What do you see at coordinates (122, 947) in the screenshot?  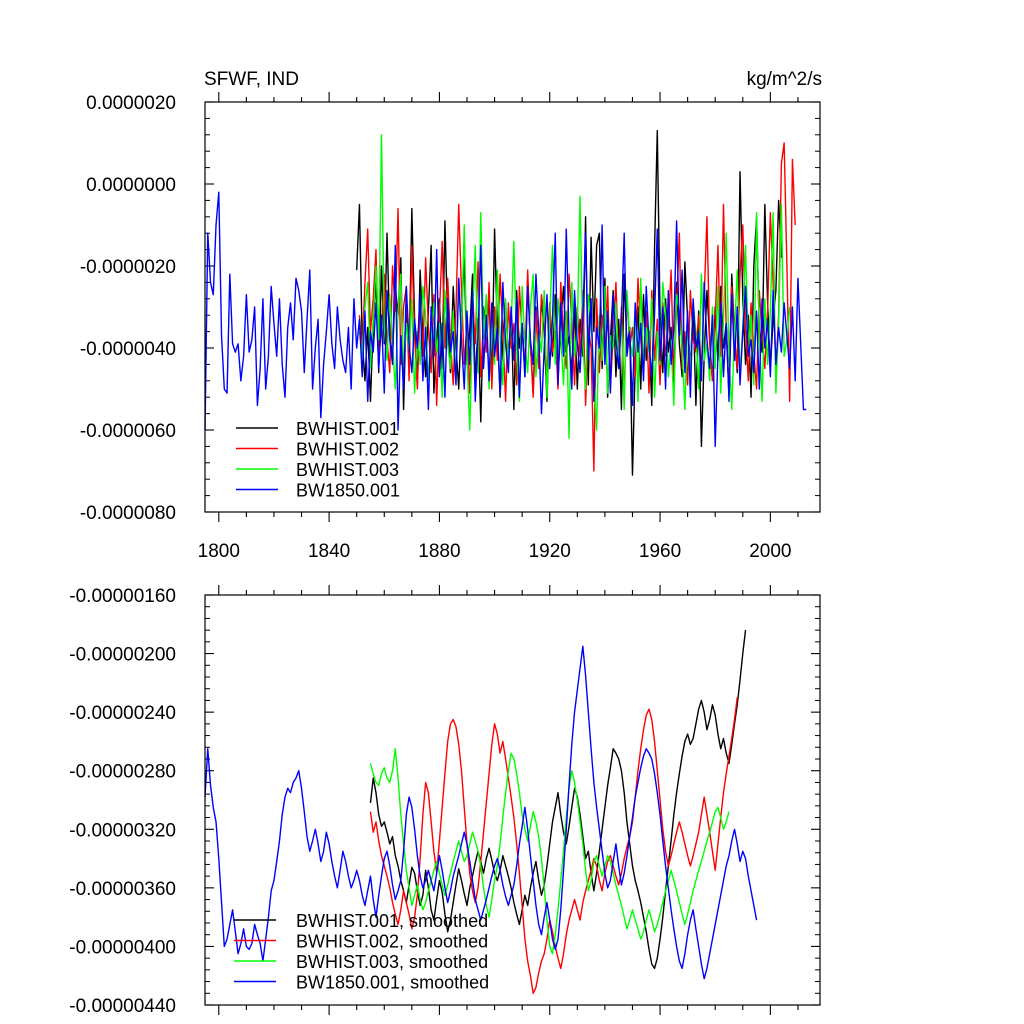 I see `y-tick-label: -0.00000400` at bounding box center [122, 947].